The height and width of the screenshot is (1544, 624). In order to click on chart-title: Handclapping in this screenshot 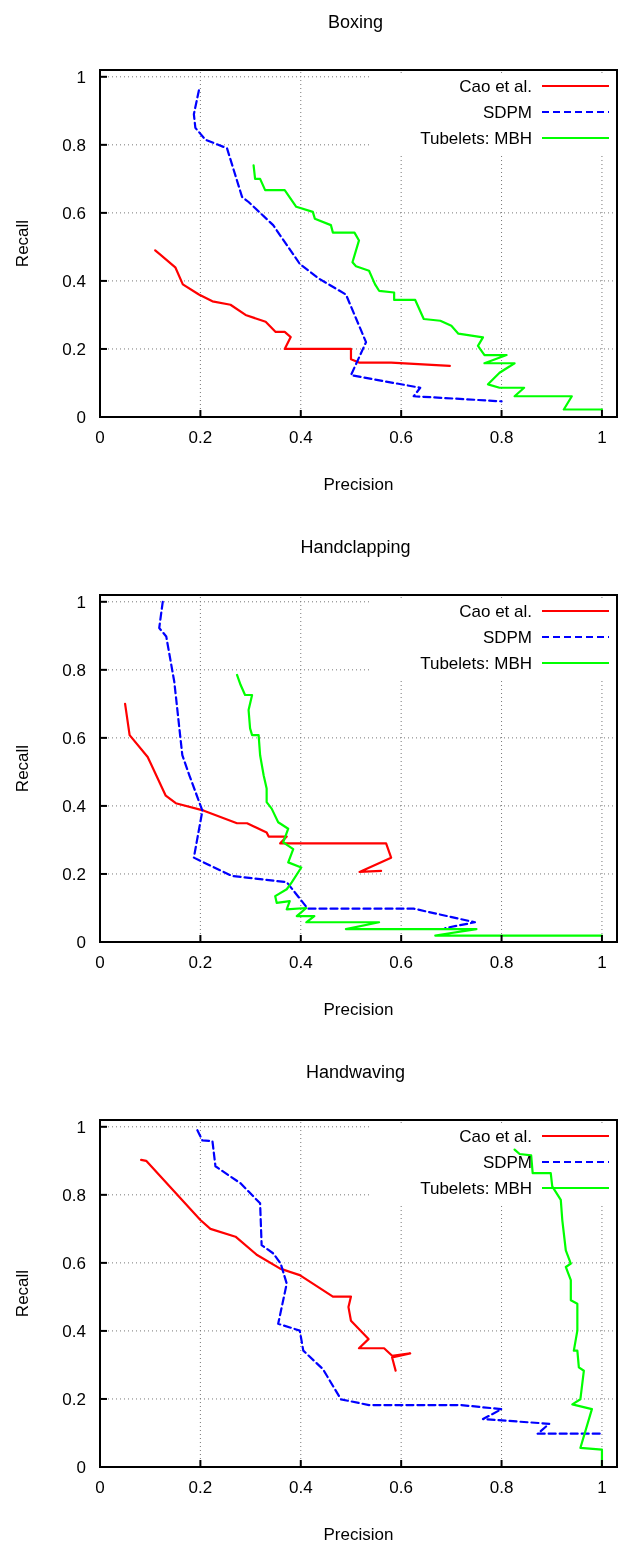, I will do `click(355, 547)`.